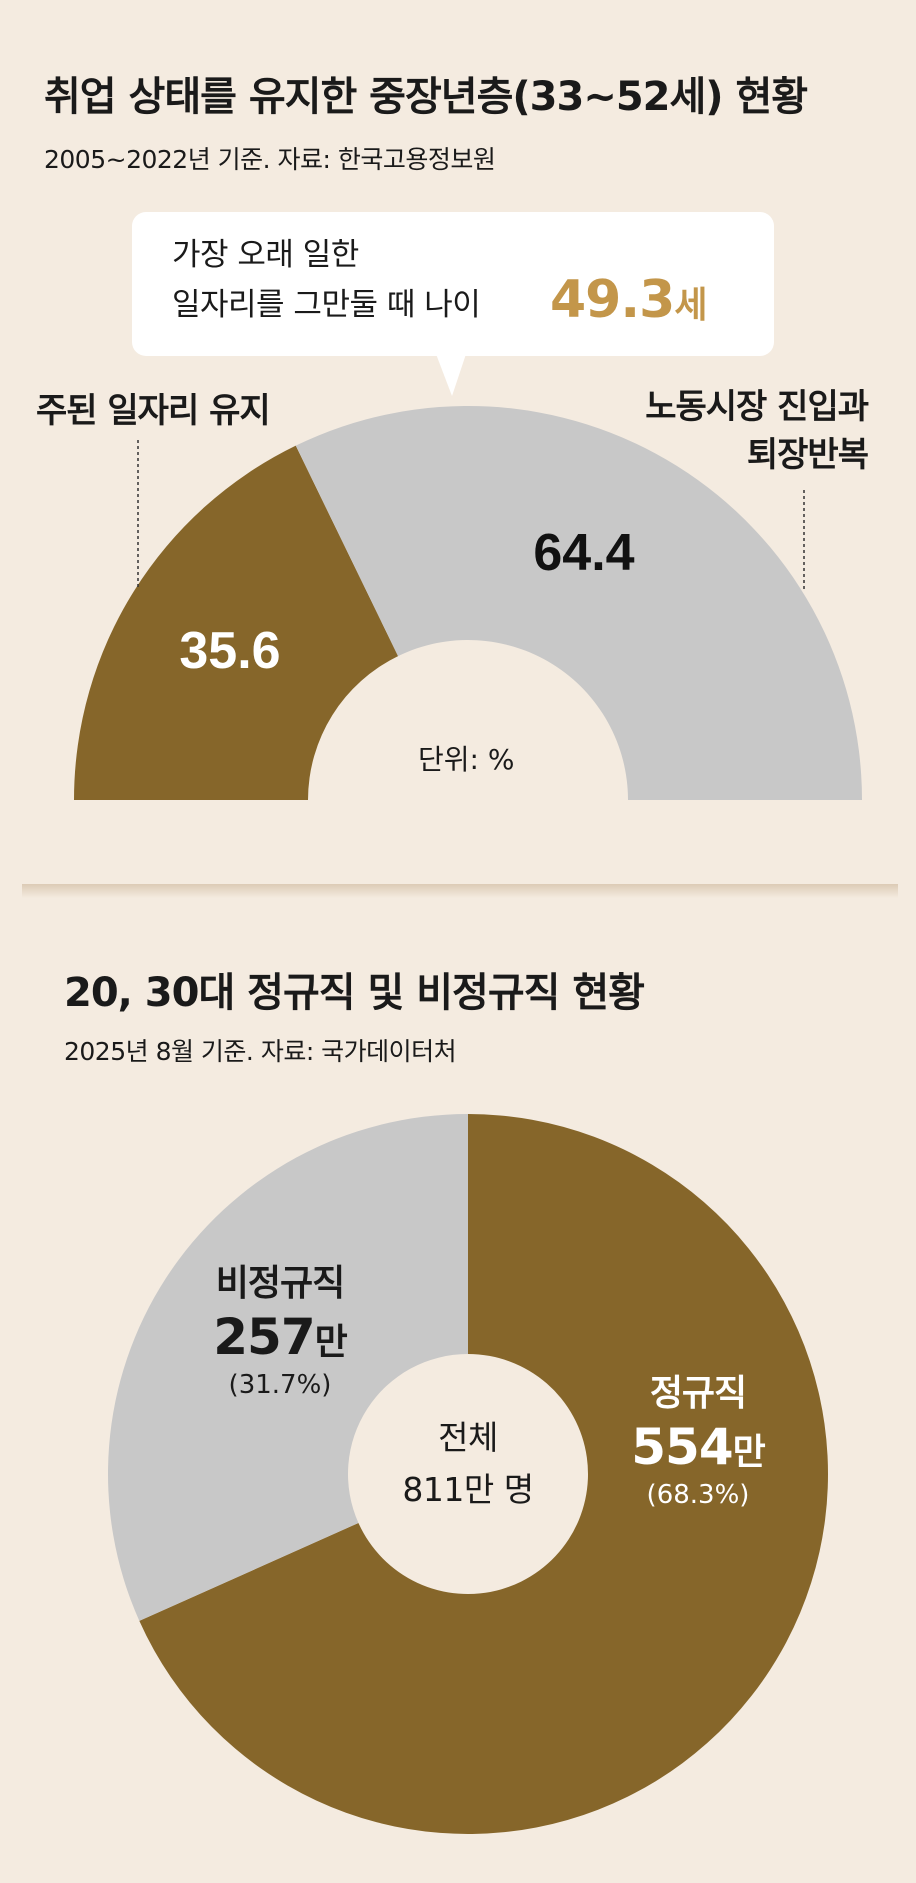  Describe the element at coordinates (690, 305) in the screenshot. I see `callout-value-unit: 세` at that location.